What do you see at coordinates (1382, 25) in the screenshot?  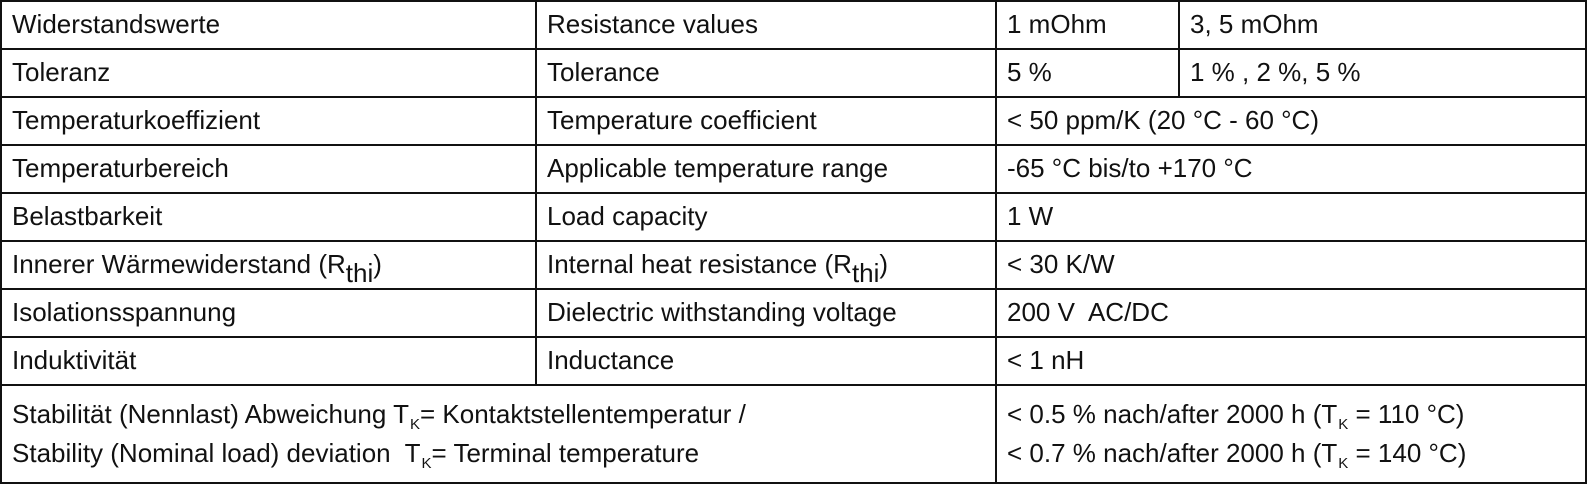 I see `value-cell: 3, 5 mOhm` at bounding box center [1382, 25].